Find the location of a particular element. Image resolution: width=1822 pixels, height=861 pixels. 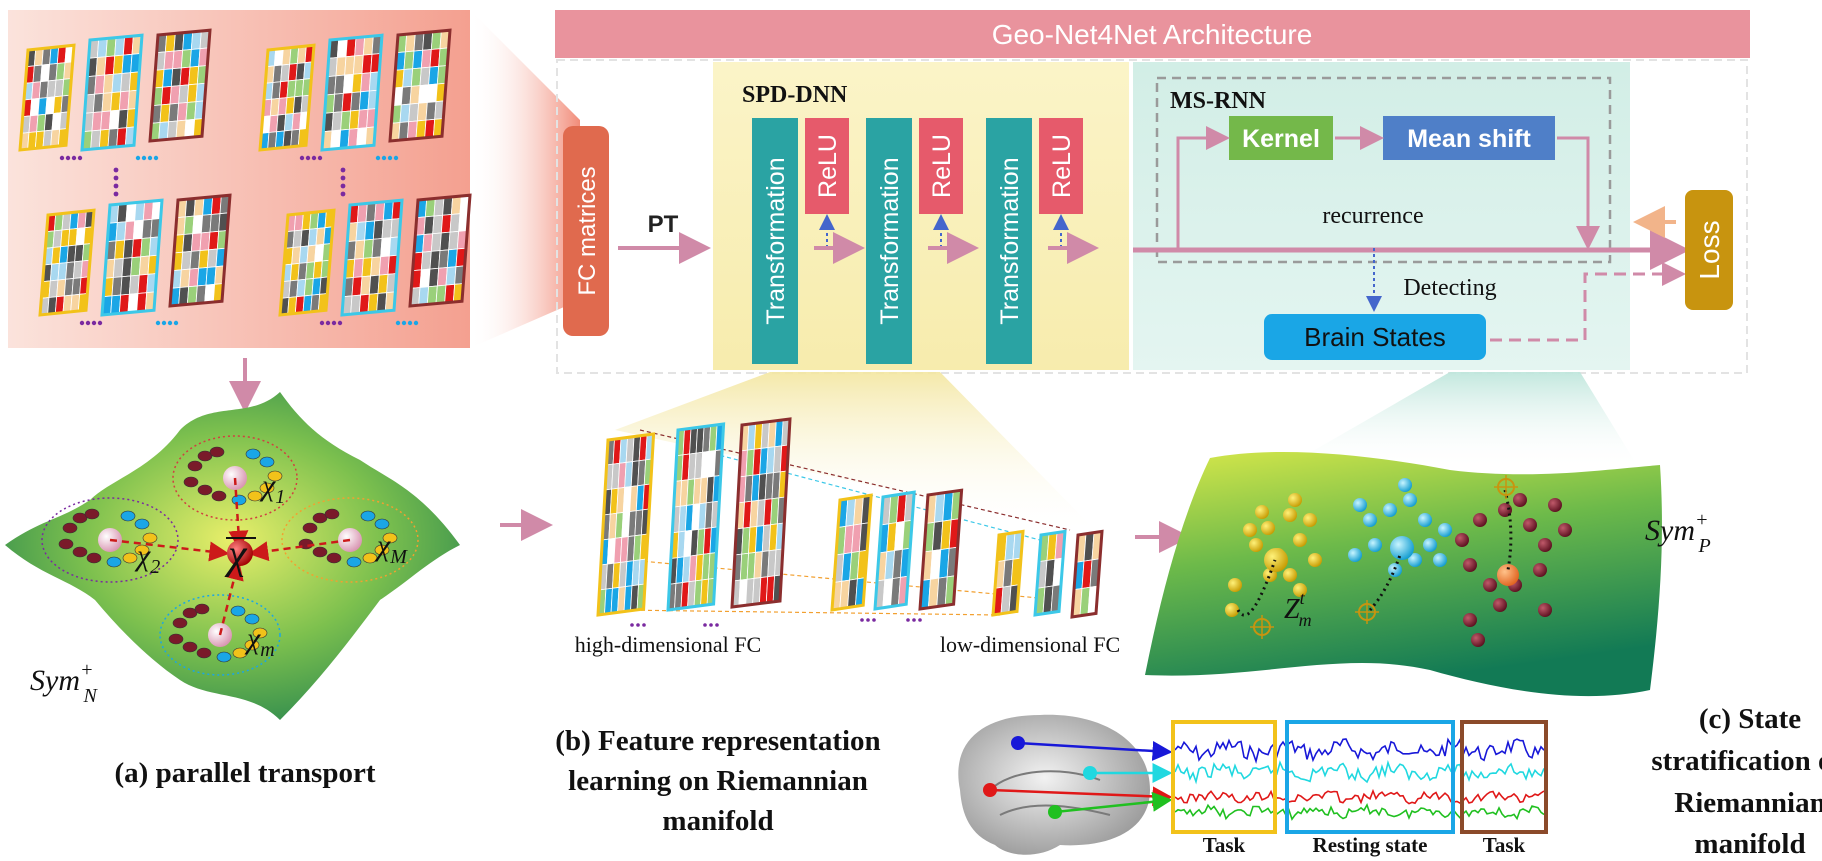

transformation-block is located at coordinates (775, 241).